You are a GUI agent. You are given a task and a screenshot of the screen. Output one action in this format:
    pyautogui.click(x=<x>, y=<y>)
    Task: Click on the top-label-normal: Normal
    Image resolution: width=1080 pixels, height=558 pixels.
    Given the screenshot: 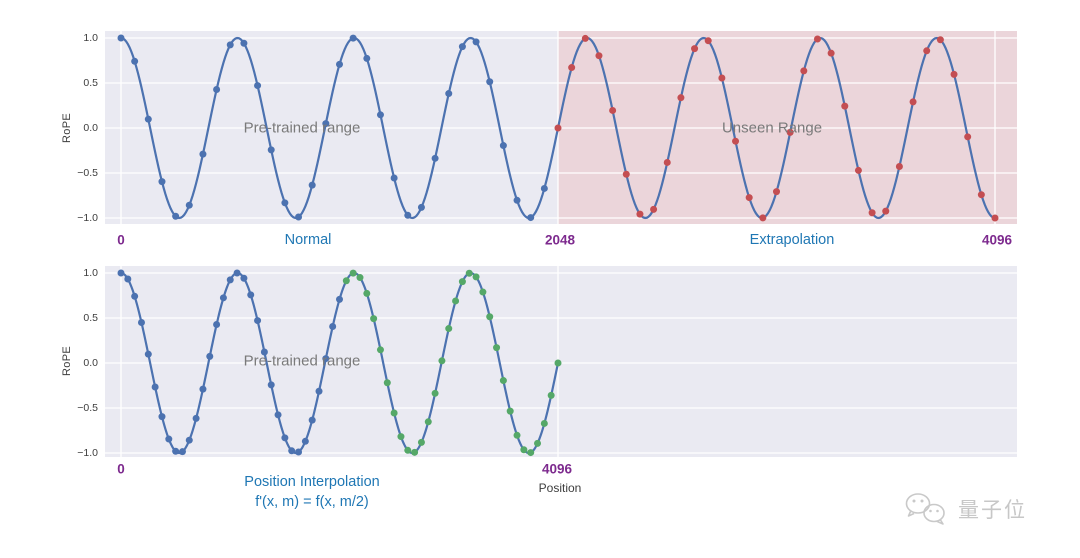 What is the action you would take?
    pyautogui.click(x=308, y=240)
    